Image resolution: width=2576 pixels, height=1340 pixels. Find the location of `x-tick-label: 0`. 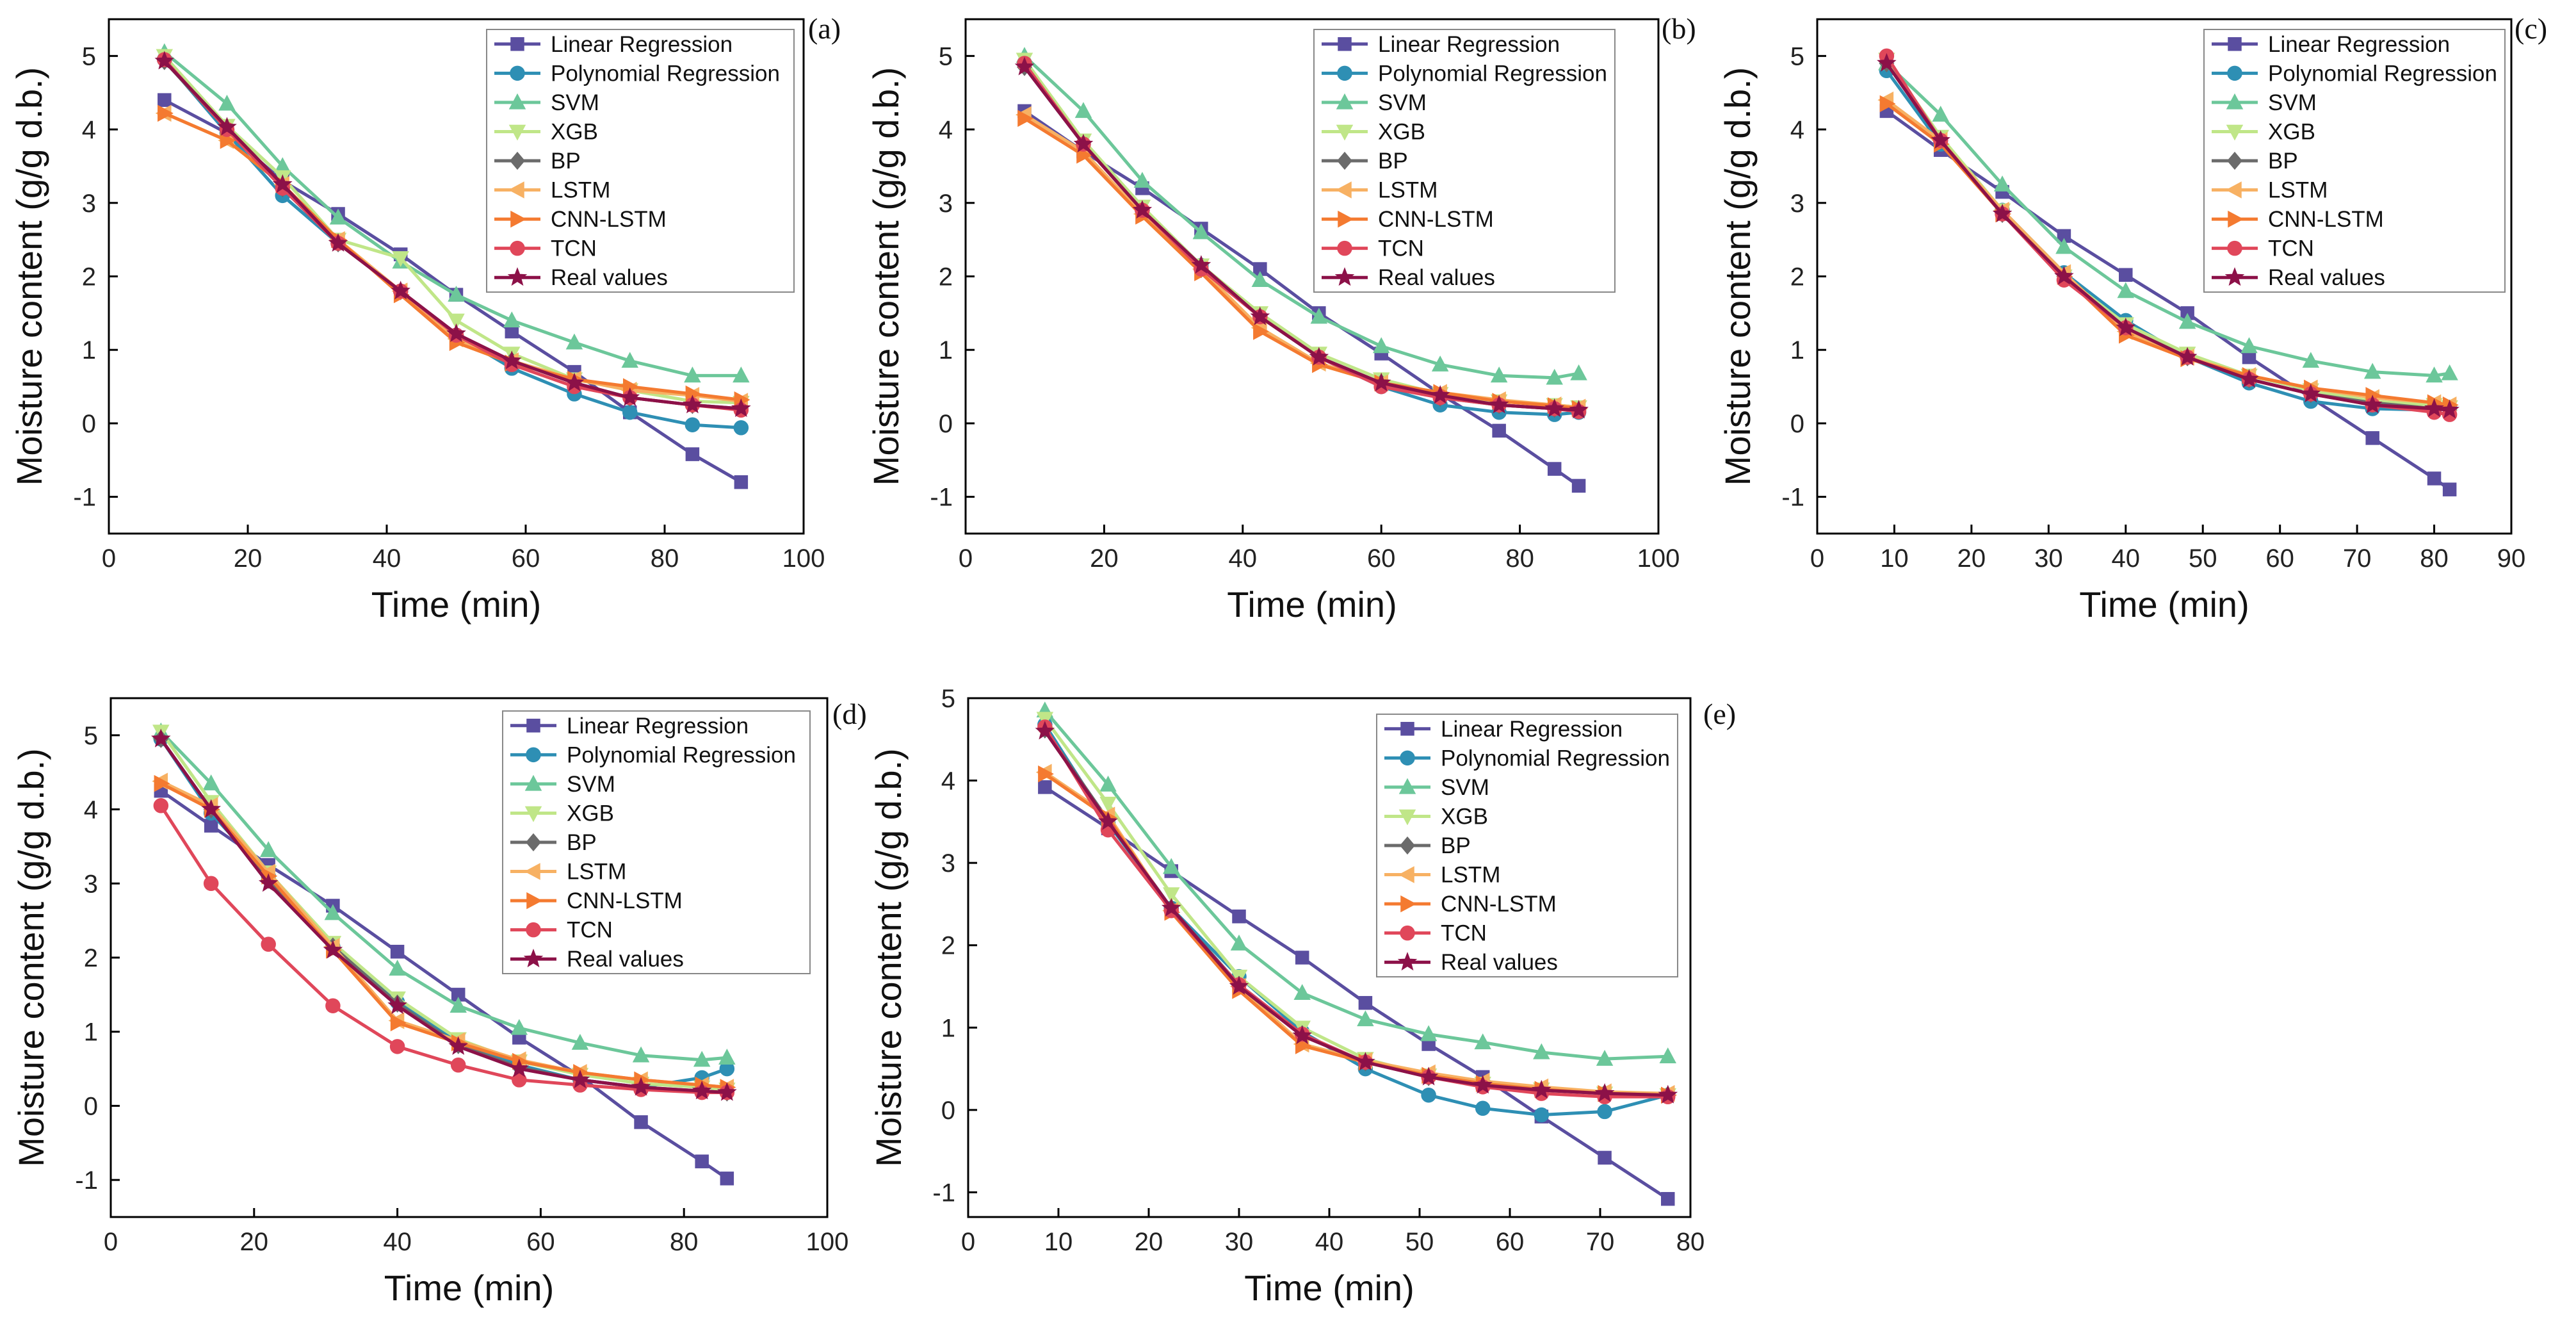

x-tick-label: 0 is located at coordinates (109, 558).